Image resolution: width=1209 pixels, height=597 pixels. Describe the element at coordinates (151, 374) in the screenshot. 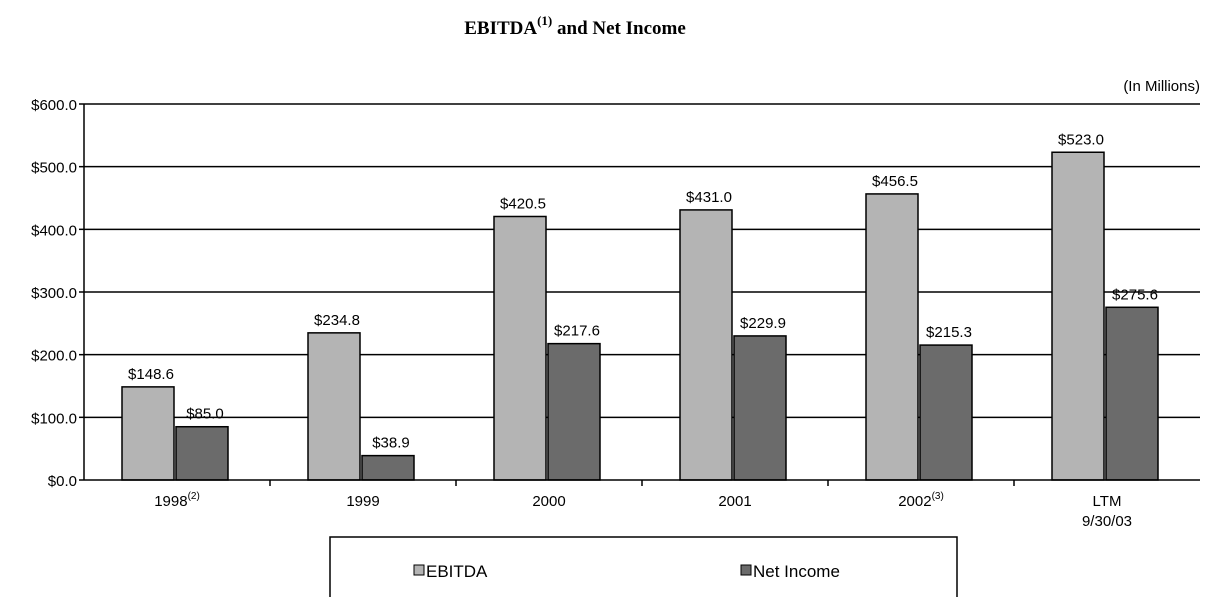

I see `data-label: $148.6` at that location.